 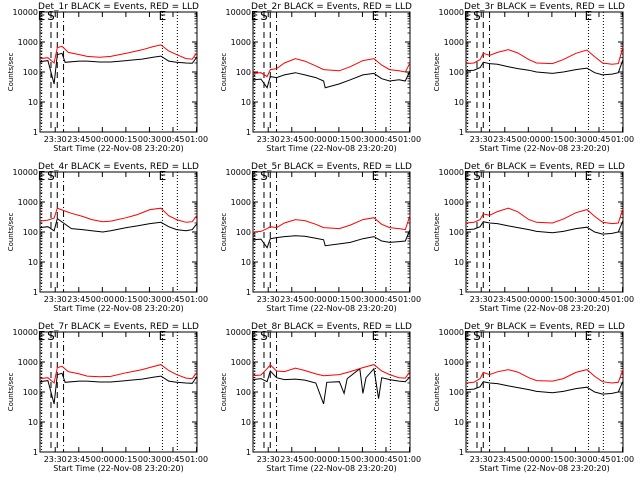 I want to click on panel-title: Det_5r BLACK = Events, RED = LLD, so click(x=331, y=167).